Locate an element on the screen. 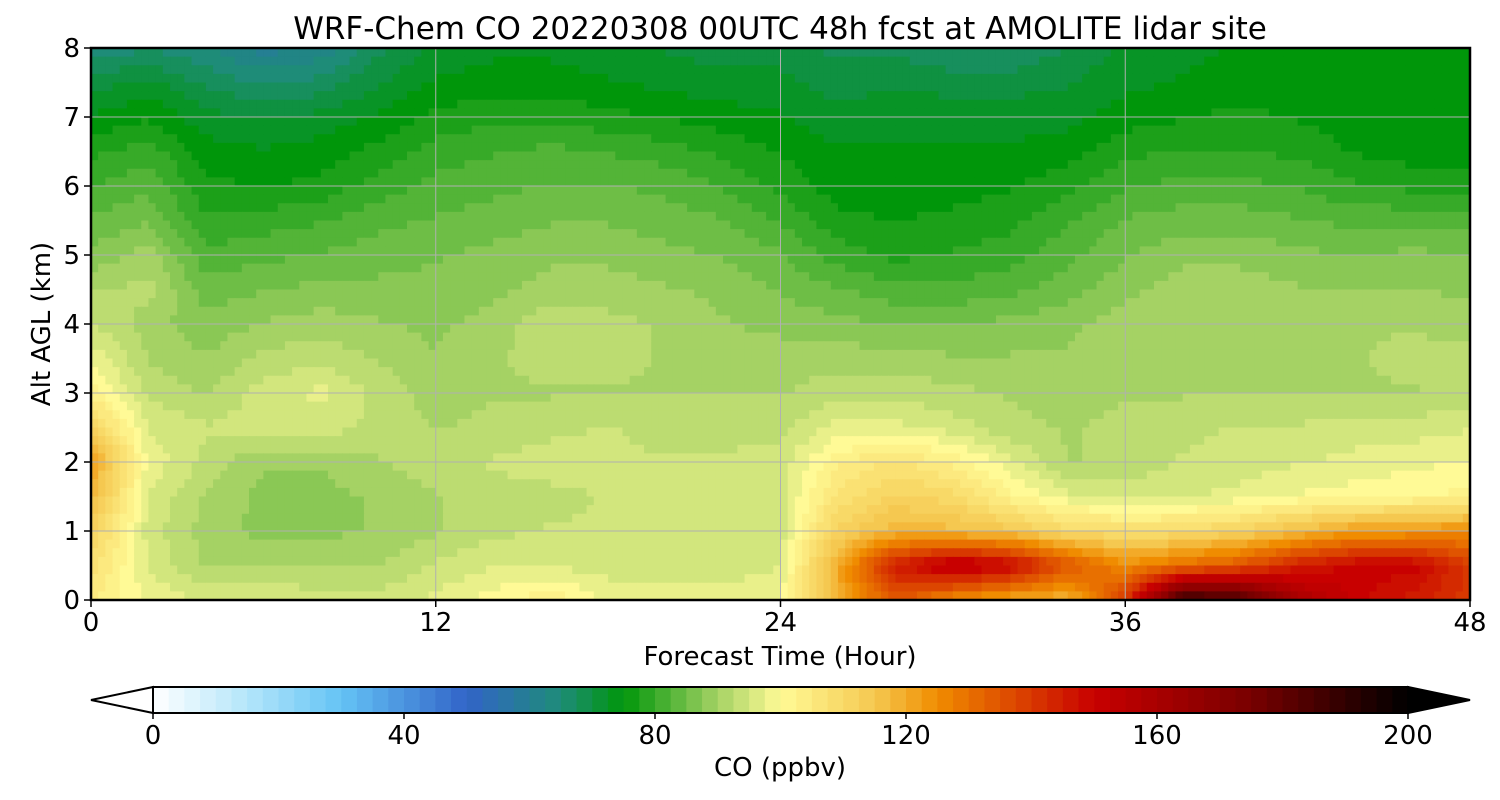 The image size is (1500, 800). y-tick-label: 7 is located at coordinates (71, 118).